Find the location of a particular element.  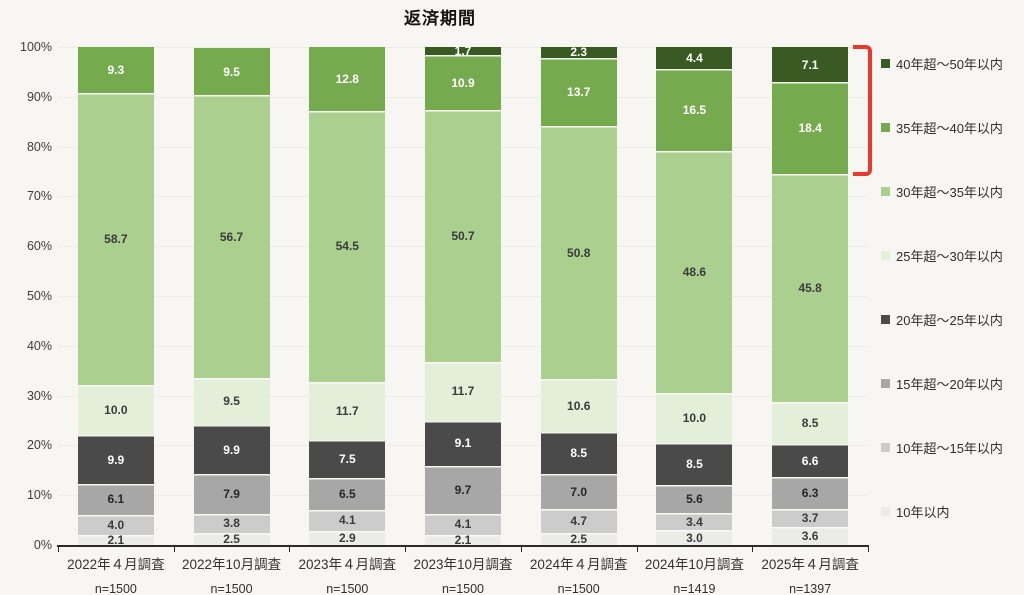

bar-value-label: 54.5 is located at coordinates (347, 246).